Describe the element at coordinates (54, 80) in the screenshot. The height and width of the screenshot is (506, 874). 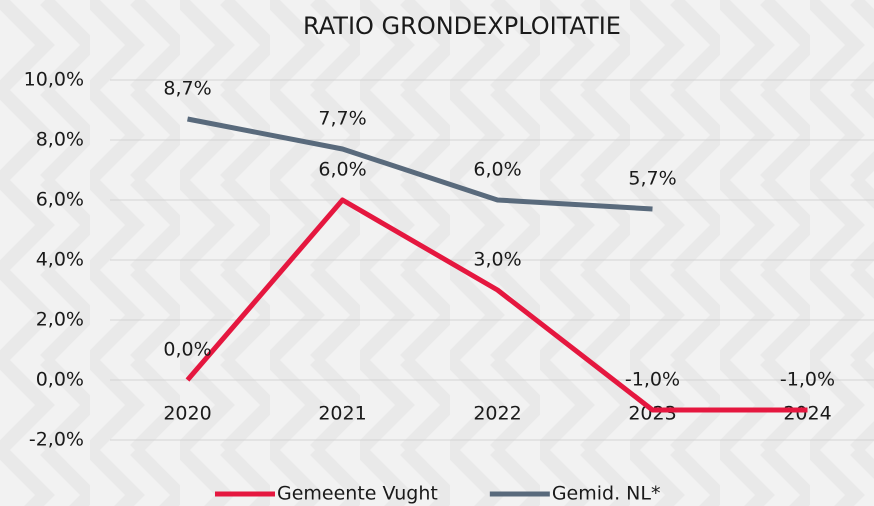
I see `y-tick-label: 10,0%` at that location.